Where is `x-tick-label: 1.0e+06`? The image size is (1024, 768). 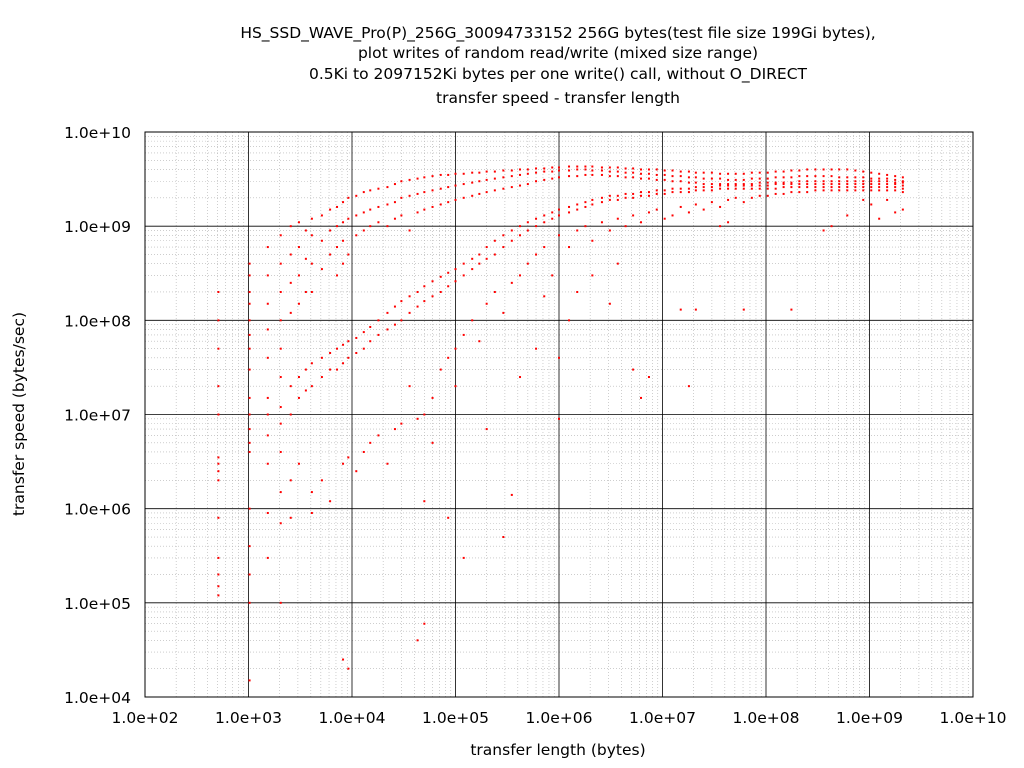
x-tick-label: 1.0e+06 is located at coordinates (559, 718).